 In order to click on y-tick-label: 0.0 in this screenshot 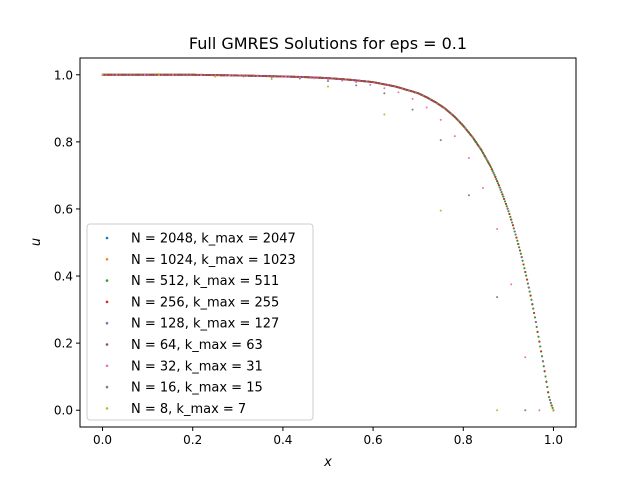, I will do `click(63, 411)`.